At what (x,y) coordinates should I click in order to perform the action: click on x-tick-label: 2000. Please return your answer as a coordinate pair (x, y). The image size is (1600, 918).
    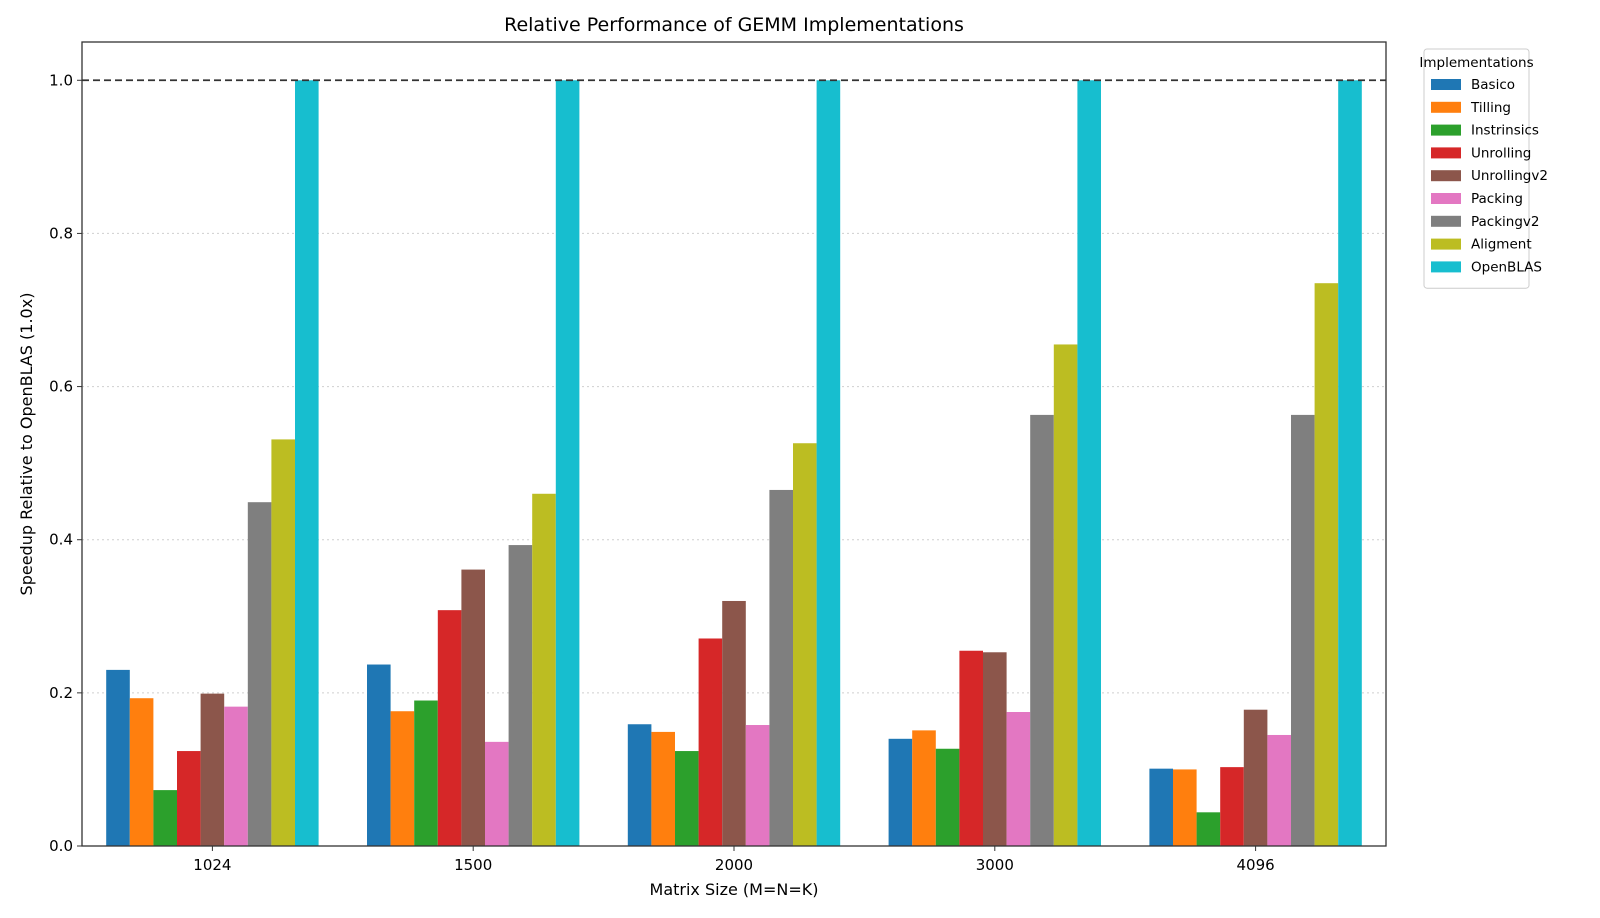
    Looking at the image, I should click on (734, 865).